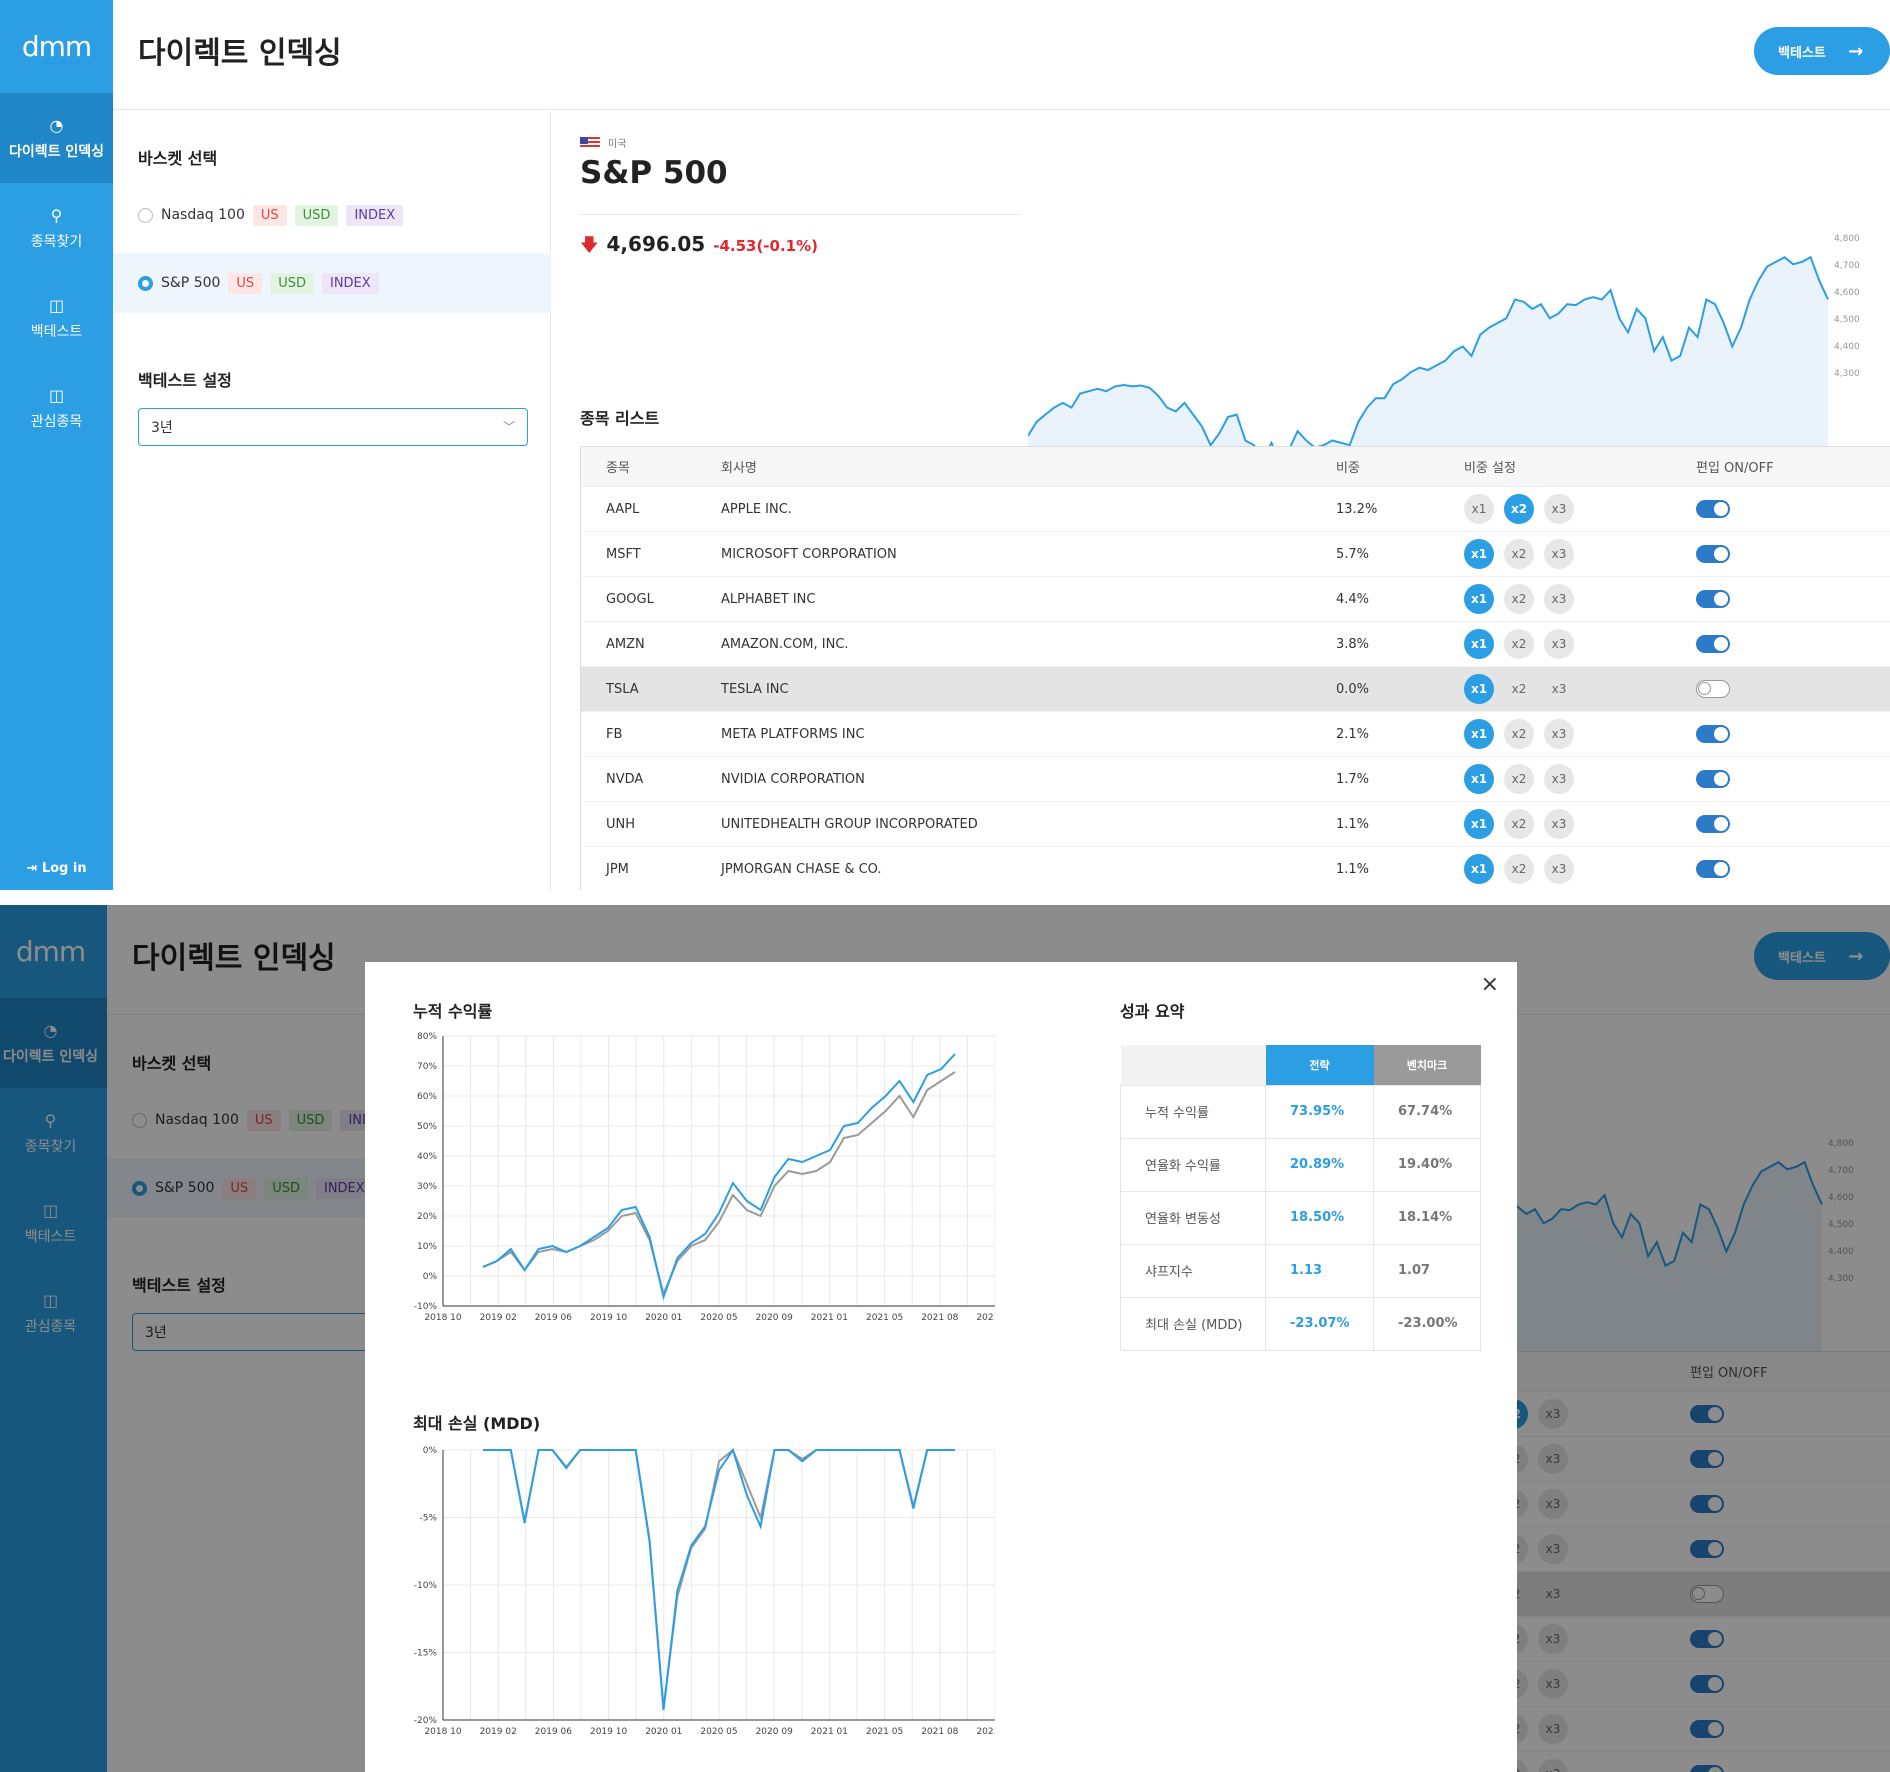 This screenshot has height=1772, width=1890. Describe the element at coordinates (1841, 1198) in the screenshot. I see `sparkline-tick-label: 4,600` at that location.